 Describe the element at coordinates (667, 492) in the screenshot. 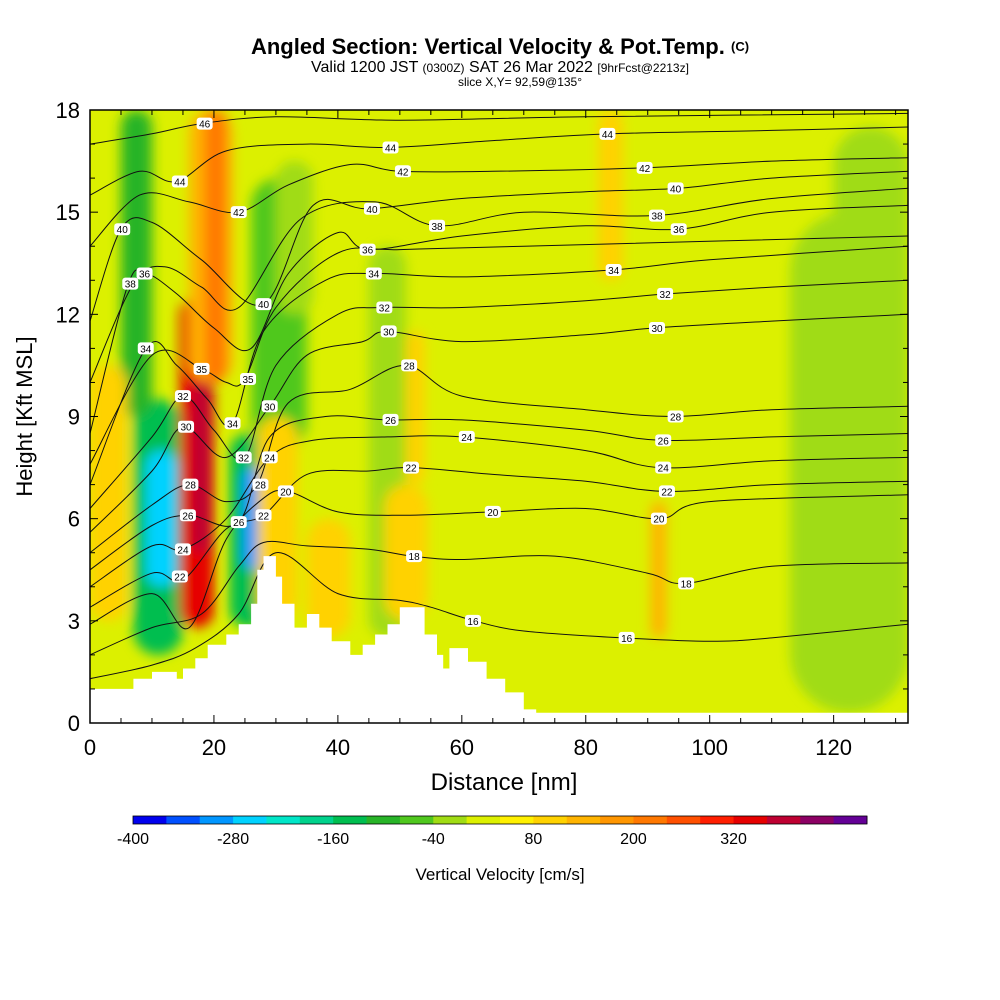

I see `contour-label-22-3: 22` at that location.